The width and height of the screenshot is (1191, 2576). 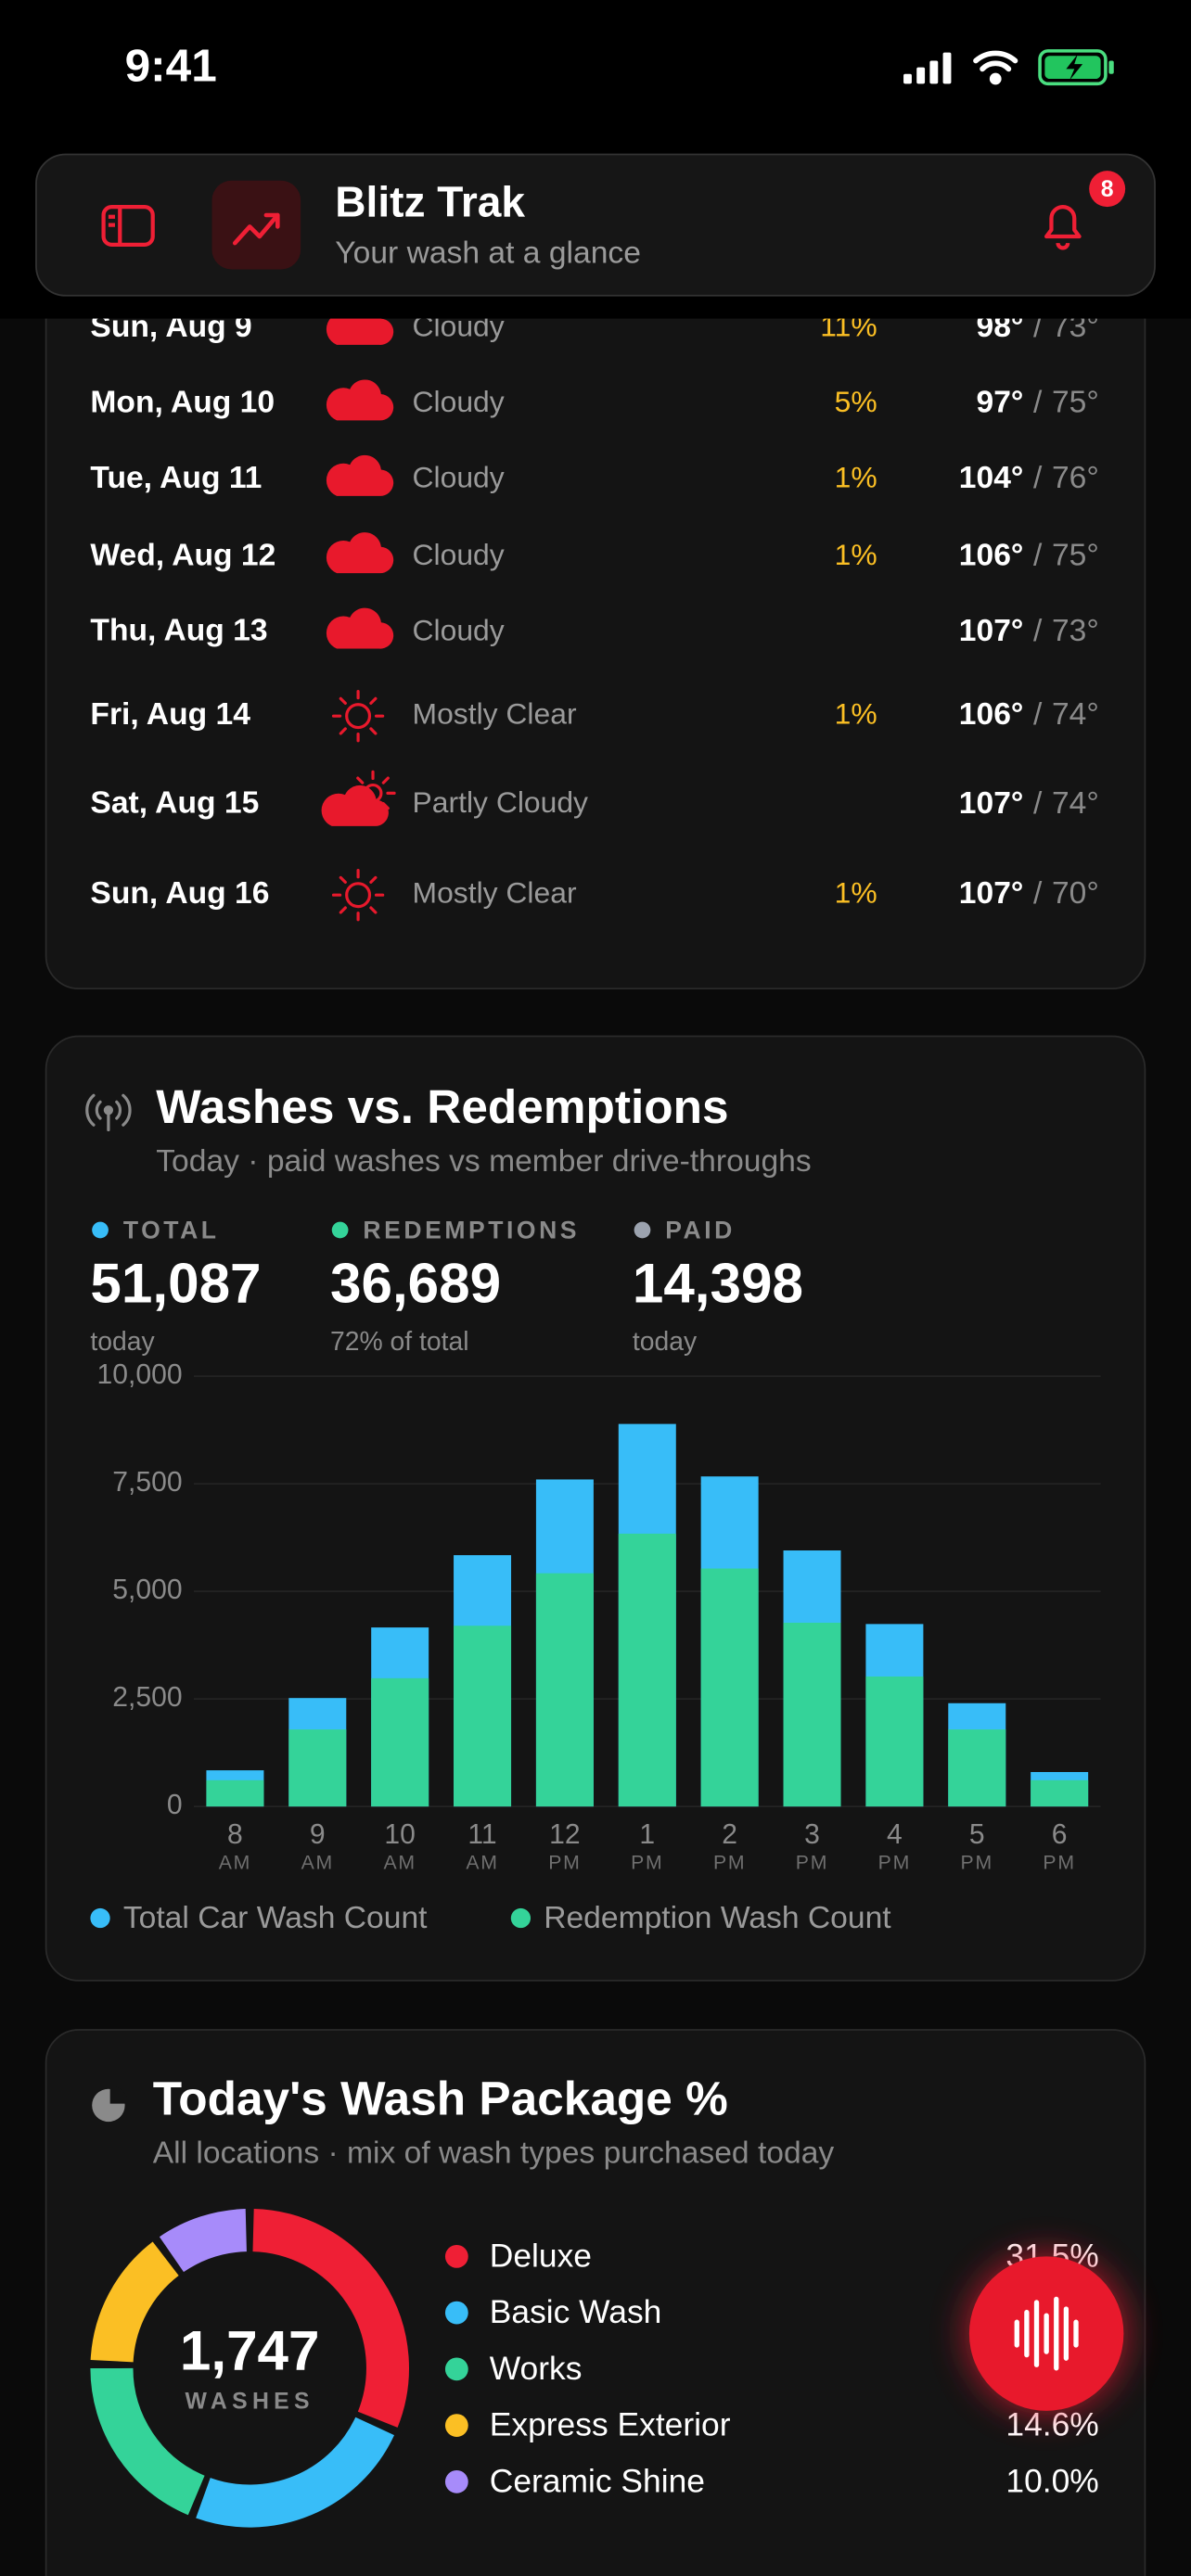 What do you see at coordinates (718, 1283) in the screenshot?
I see `stat-value: 14,398` at bounding box center [718, 1283].